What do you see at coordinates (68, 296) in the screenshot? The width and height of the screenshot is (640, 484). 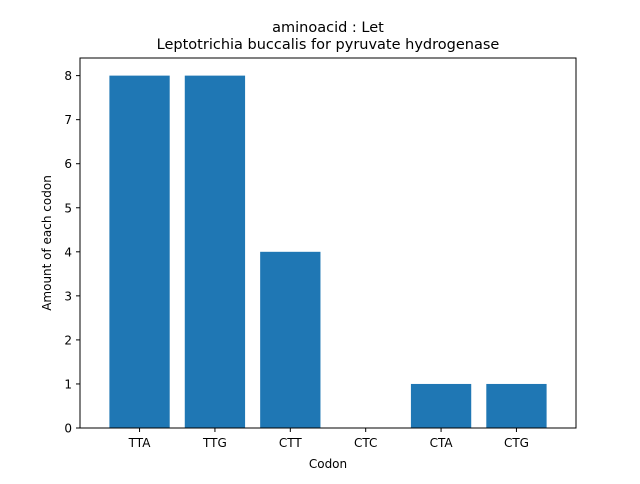 I see `y-tick-label: 3` at bounding box center [68, 296].